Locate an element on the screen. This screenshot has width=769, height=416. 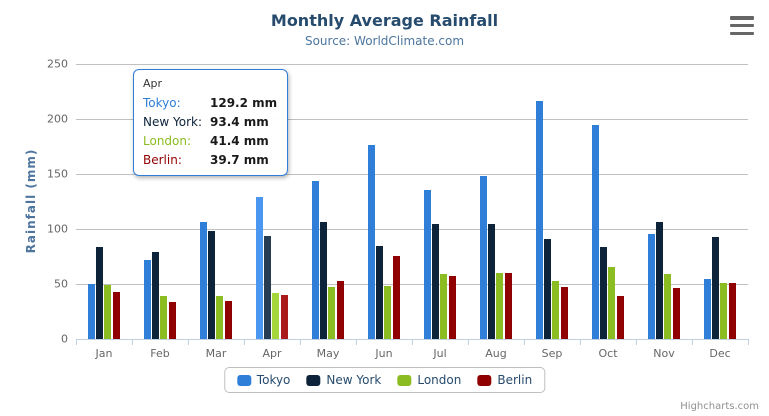
tooltip-series-value: 41.4 mm is located at coordinates (239, 140).